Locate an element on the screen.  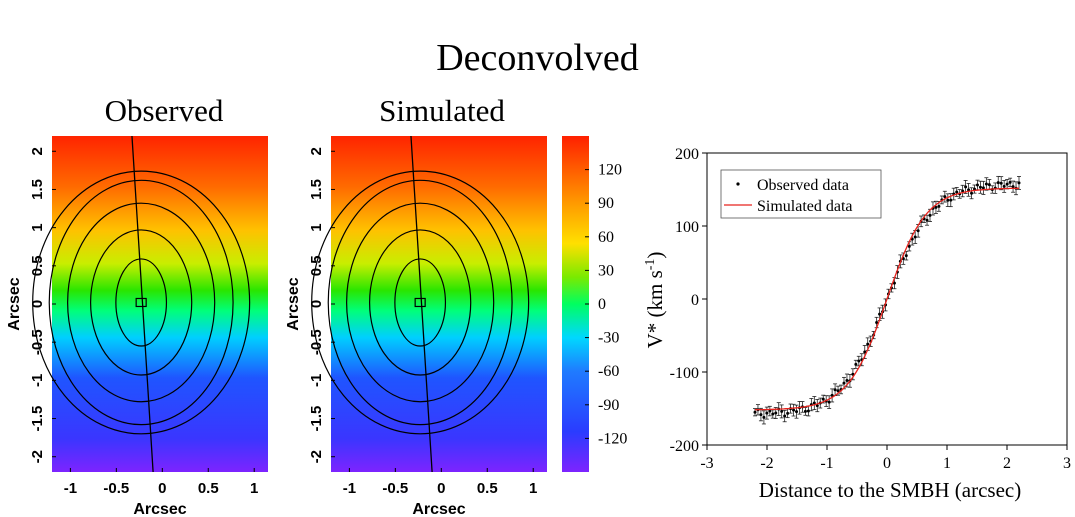
observed-x-axis-label: Arcsec is located at coordinates (159, 509).